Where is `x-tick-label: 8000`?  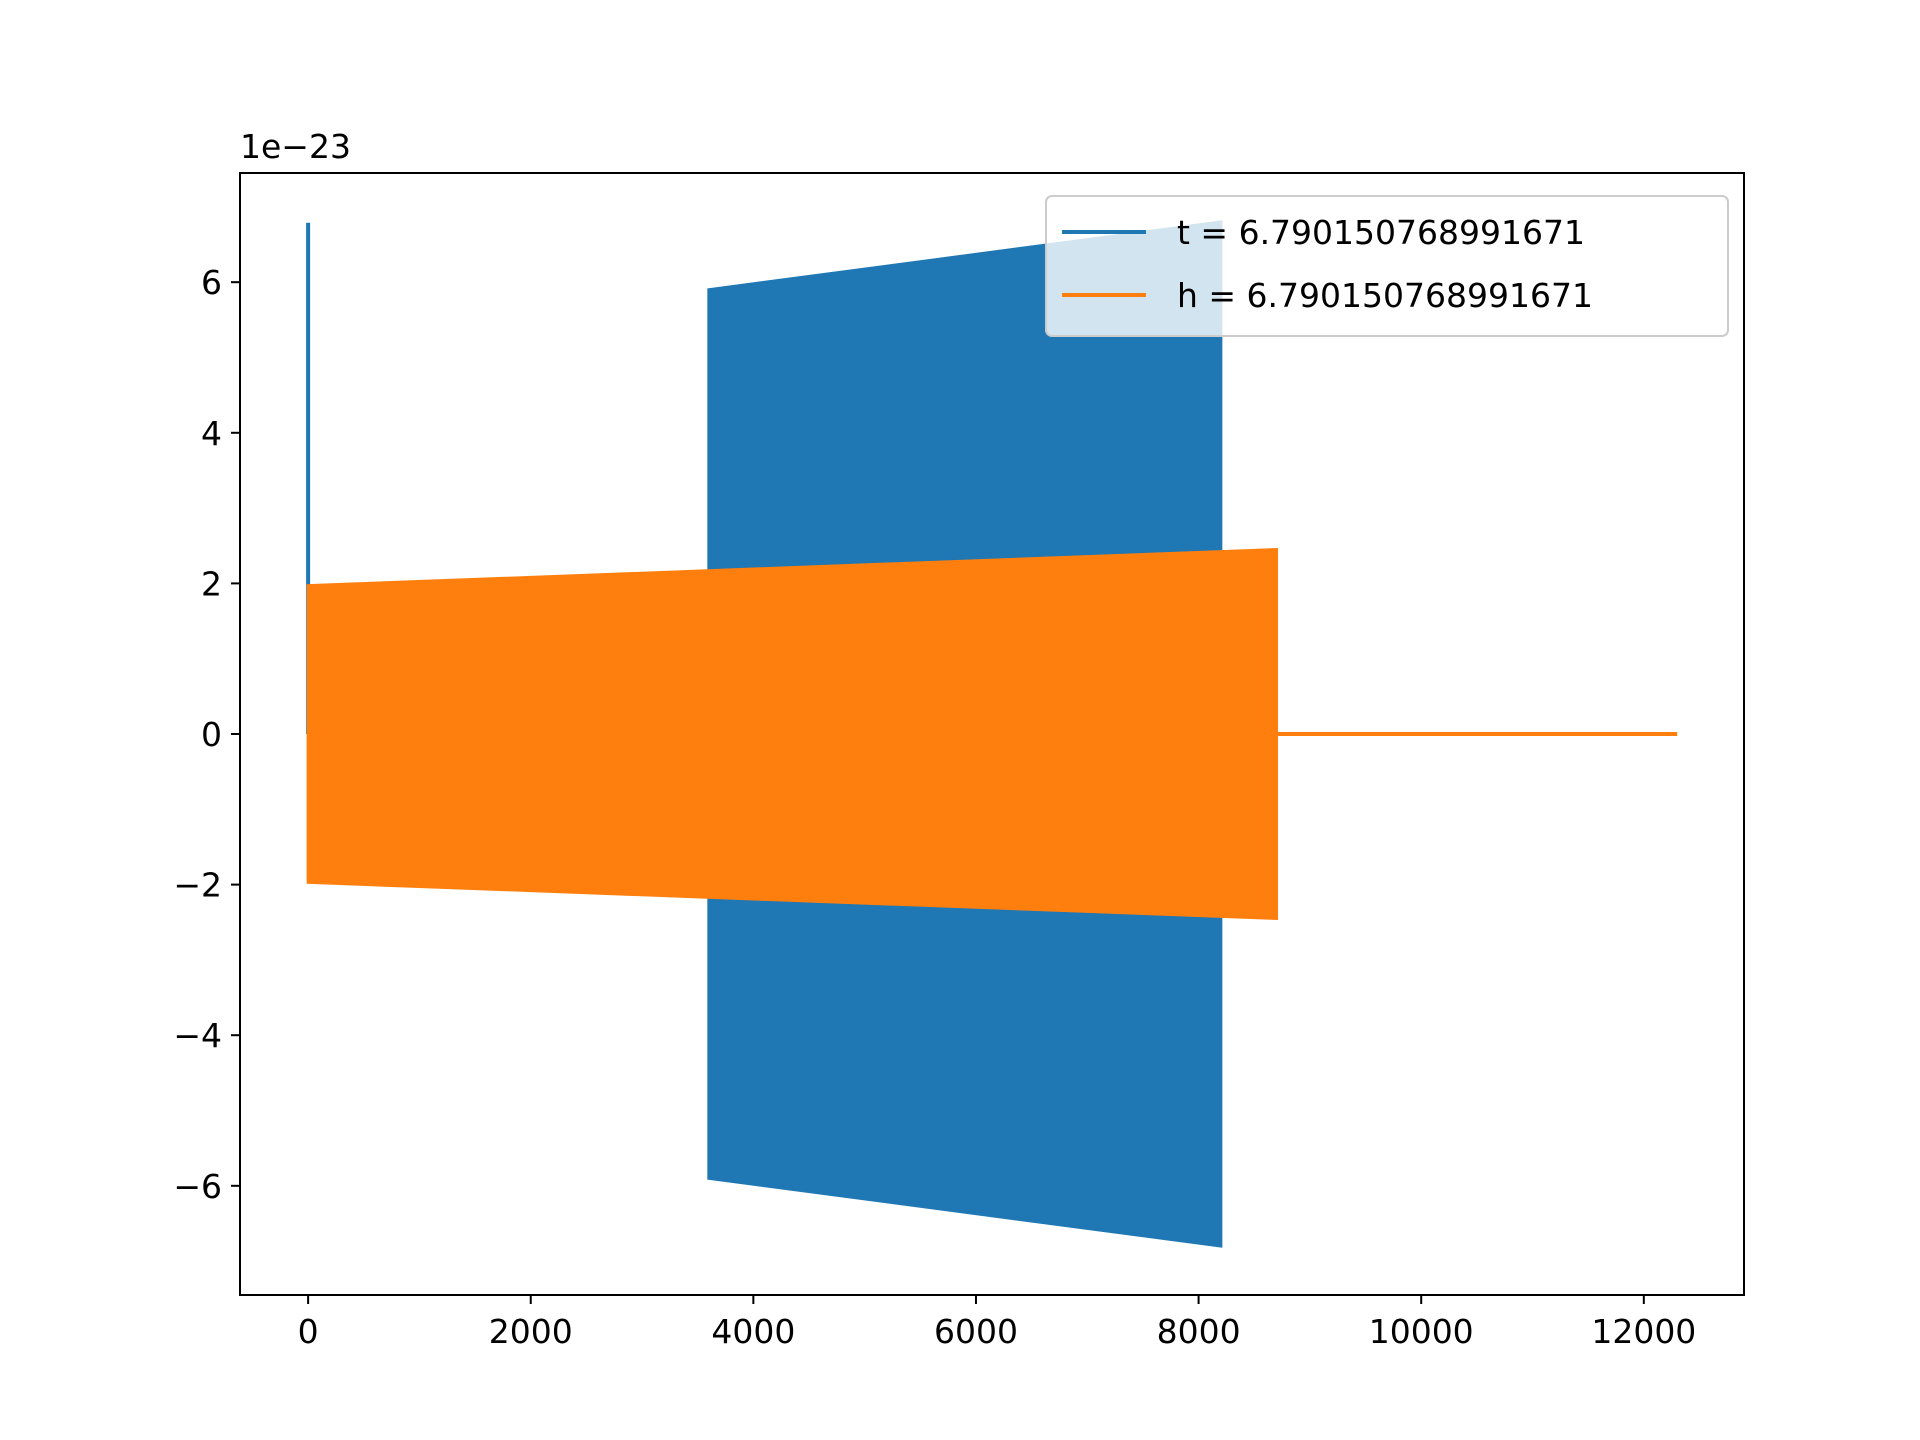 x-tick-label: 8000 is located at coordinates (1199, 1331).